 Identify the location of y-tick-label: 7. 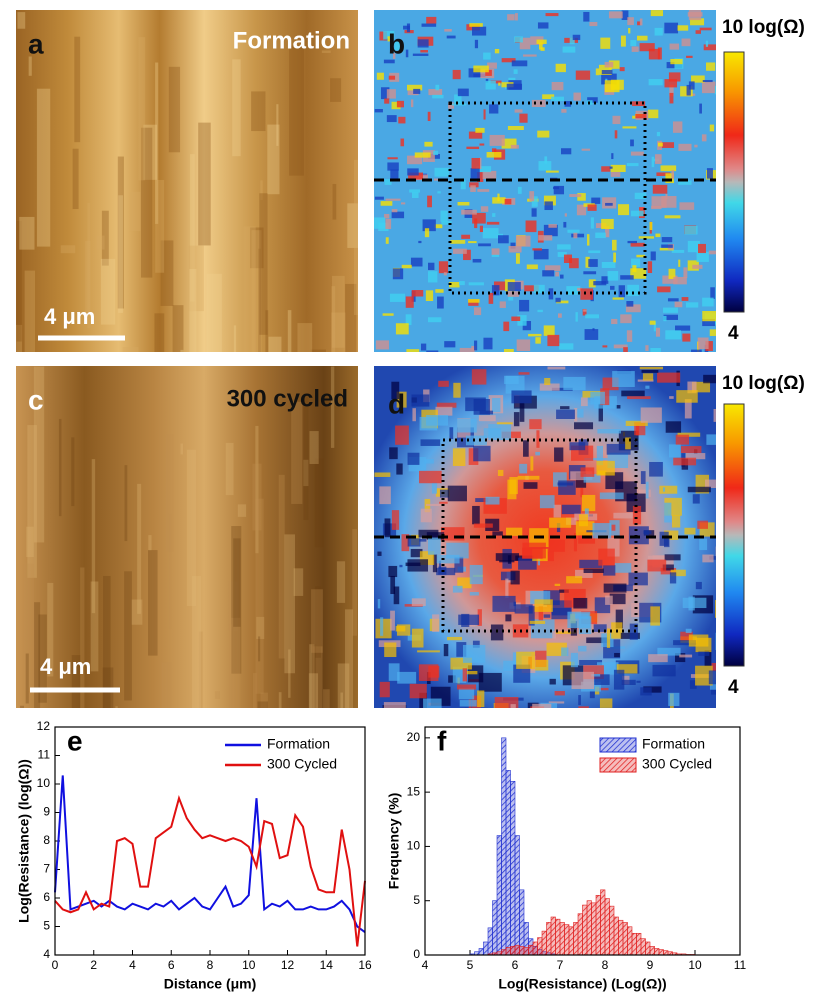
(46, 869).